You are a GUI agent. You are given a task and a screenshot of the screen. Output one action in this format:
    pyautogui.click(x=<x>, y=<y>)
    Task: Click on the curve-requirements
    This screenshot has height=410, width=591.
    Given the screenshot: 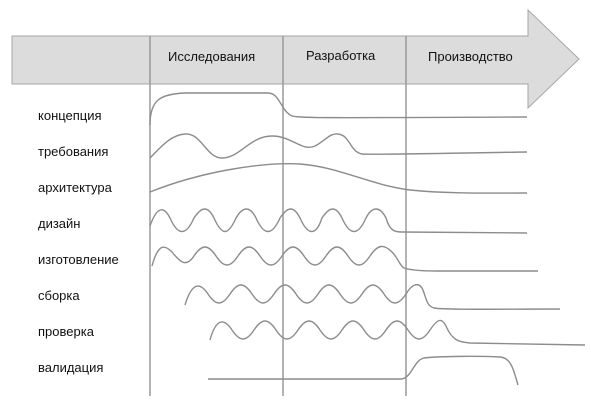 What is the action you would take?
    pyautogui.click(x=338, y=146)
    